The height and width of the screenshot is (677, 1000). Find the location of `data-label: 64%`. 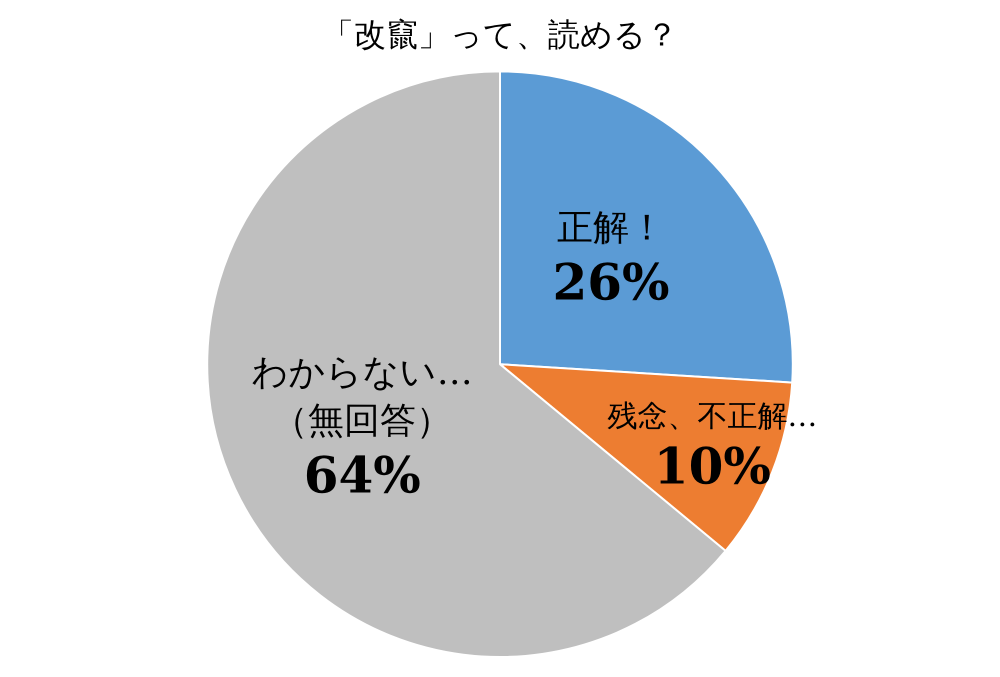

data-label: 64% is located at coordinates (362, 475).